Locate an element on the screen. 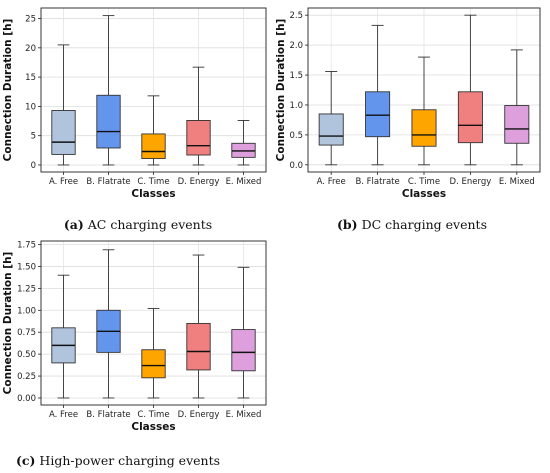 This screenshot has height=473, width=550. y-tick-label: 1.0 is located at coordinates (296, 106).